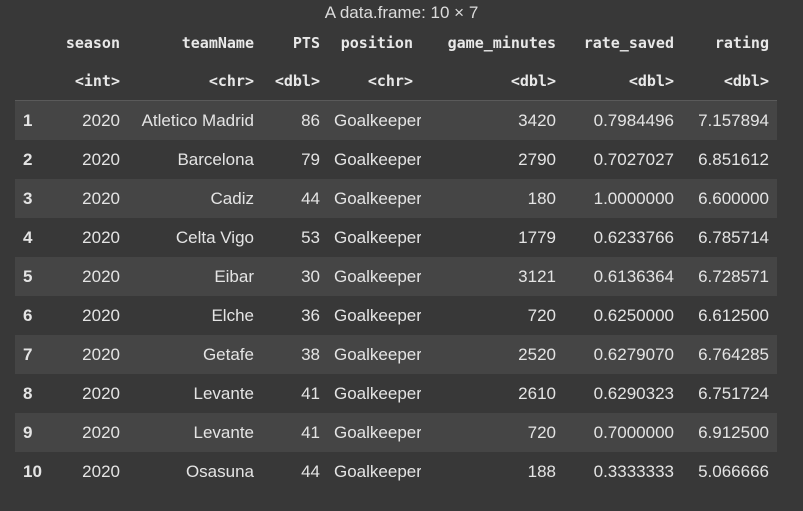 The width and height of the screenshot is (803, 511). I want to click on cell-pts: 38, so click(295, 354).